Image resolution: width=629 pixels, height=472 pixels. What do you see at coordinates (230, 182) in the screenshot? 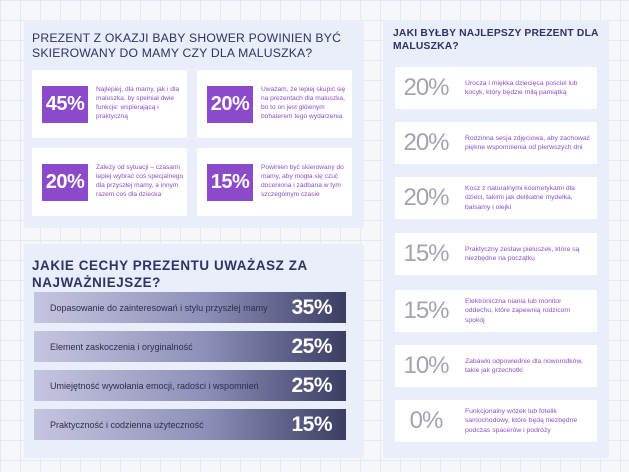
I see `opinion-percent: 15%` at bounding box center [230, 182].